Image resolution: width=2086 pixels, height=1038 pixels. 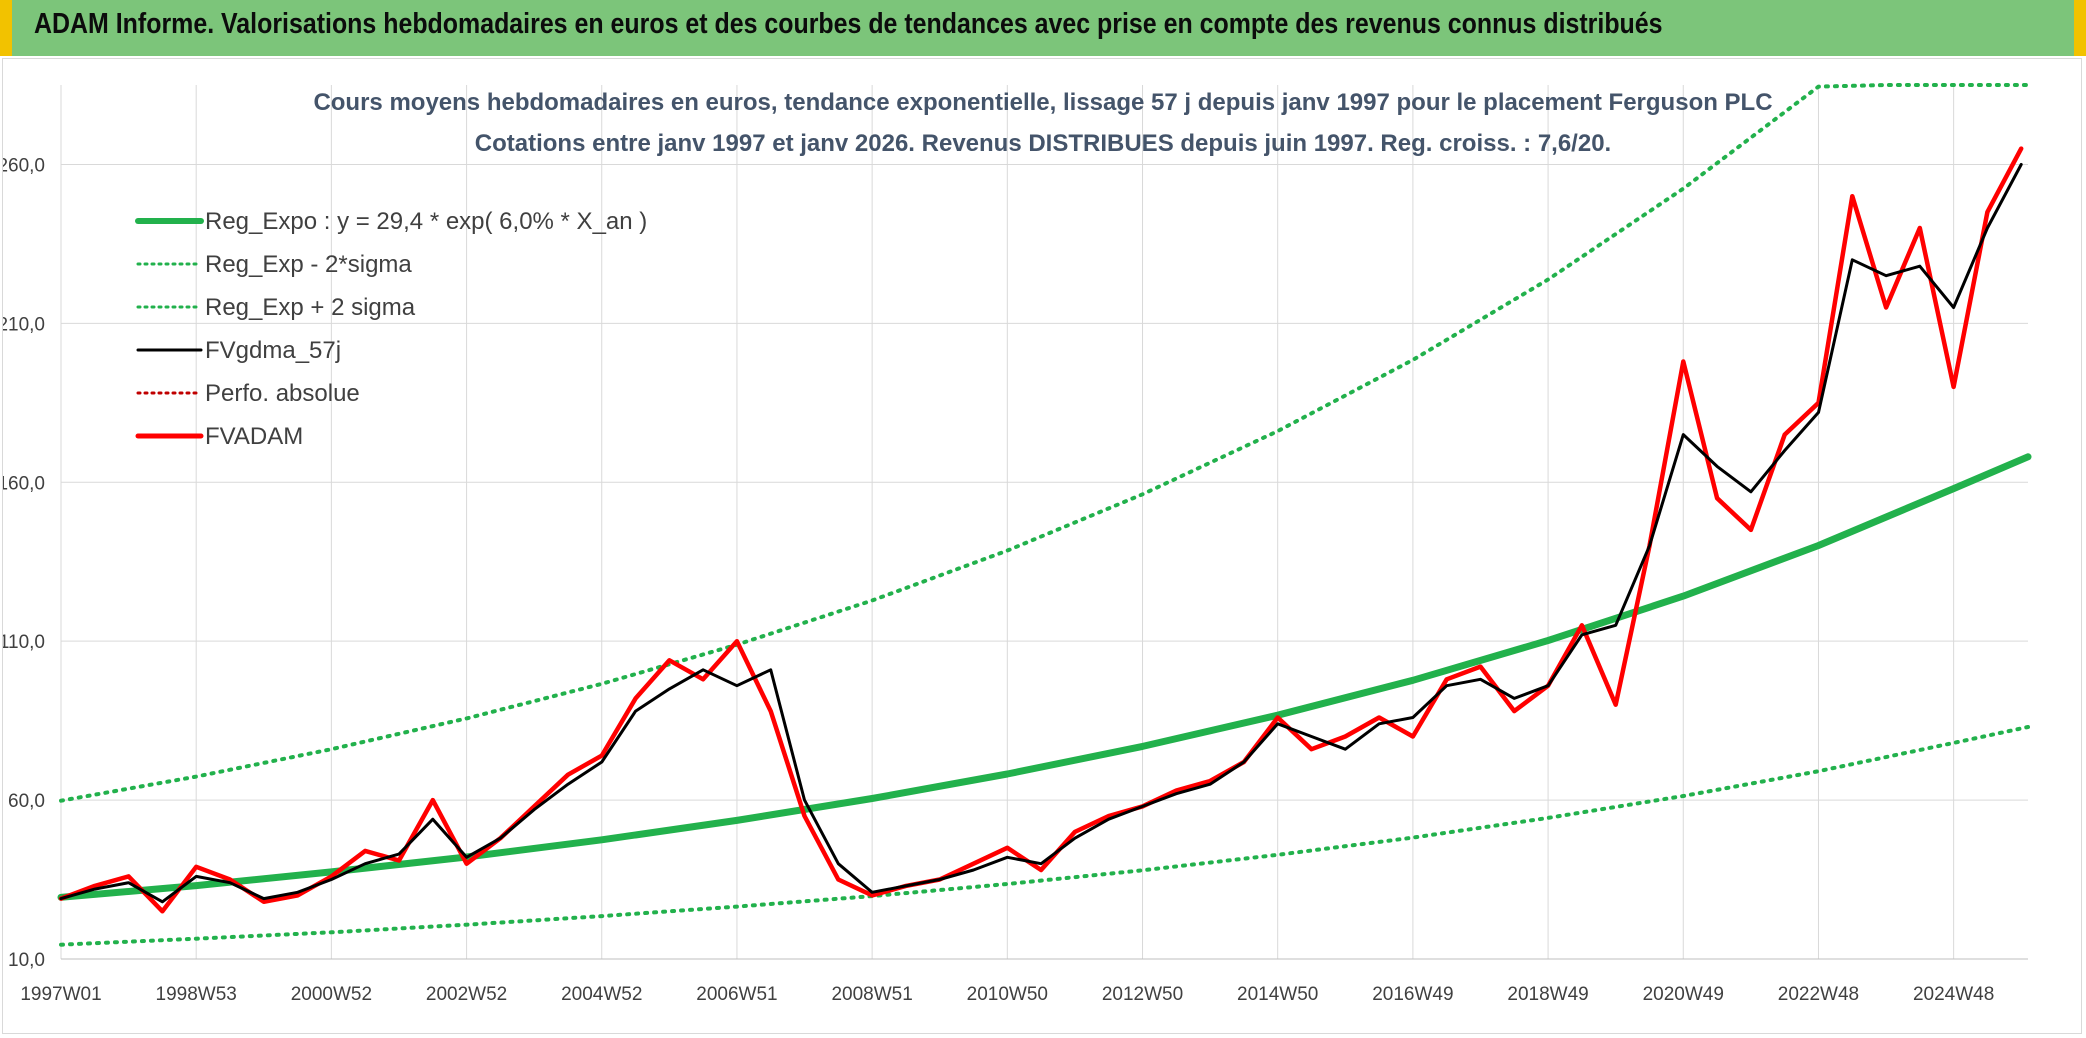 What do you see at coordinates (26, 960) in the screenshot?
I see `y-tick-label: 10,0` at bounding box center [26, 960].